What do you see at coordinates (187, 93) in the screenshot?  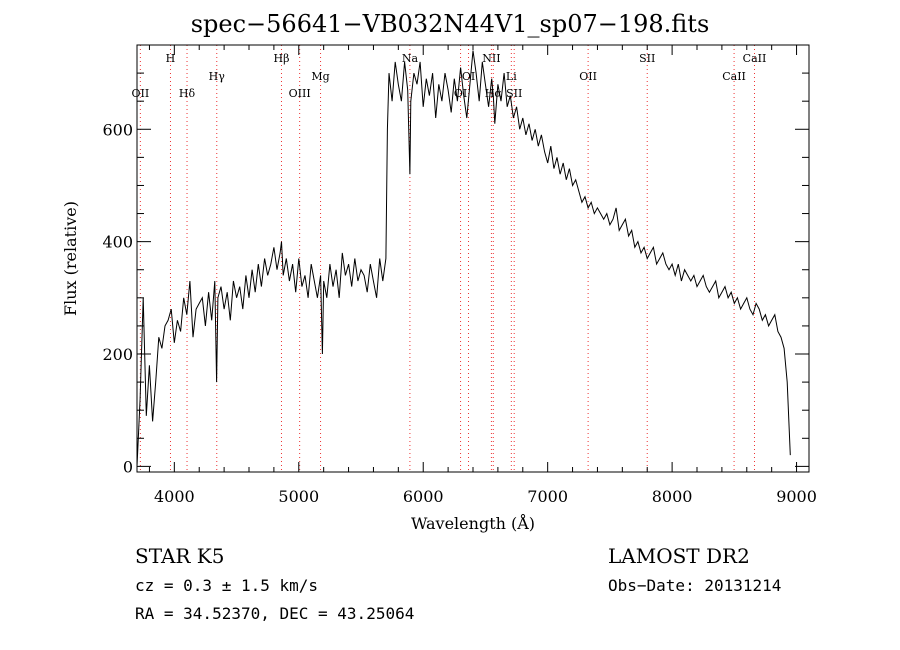 I see `spectral-line-label: Hδ` at bounding box center [187, 93].